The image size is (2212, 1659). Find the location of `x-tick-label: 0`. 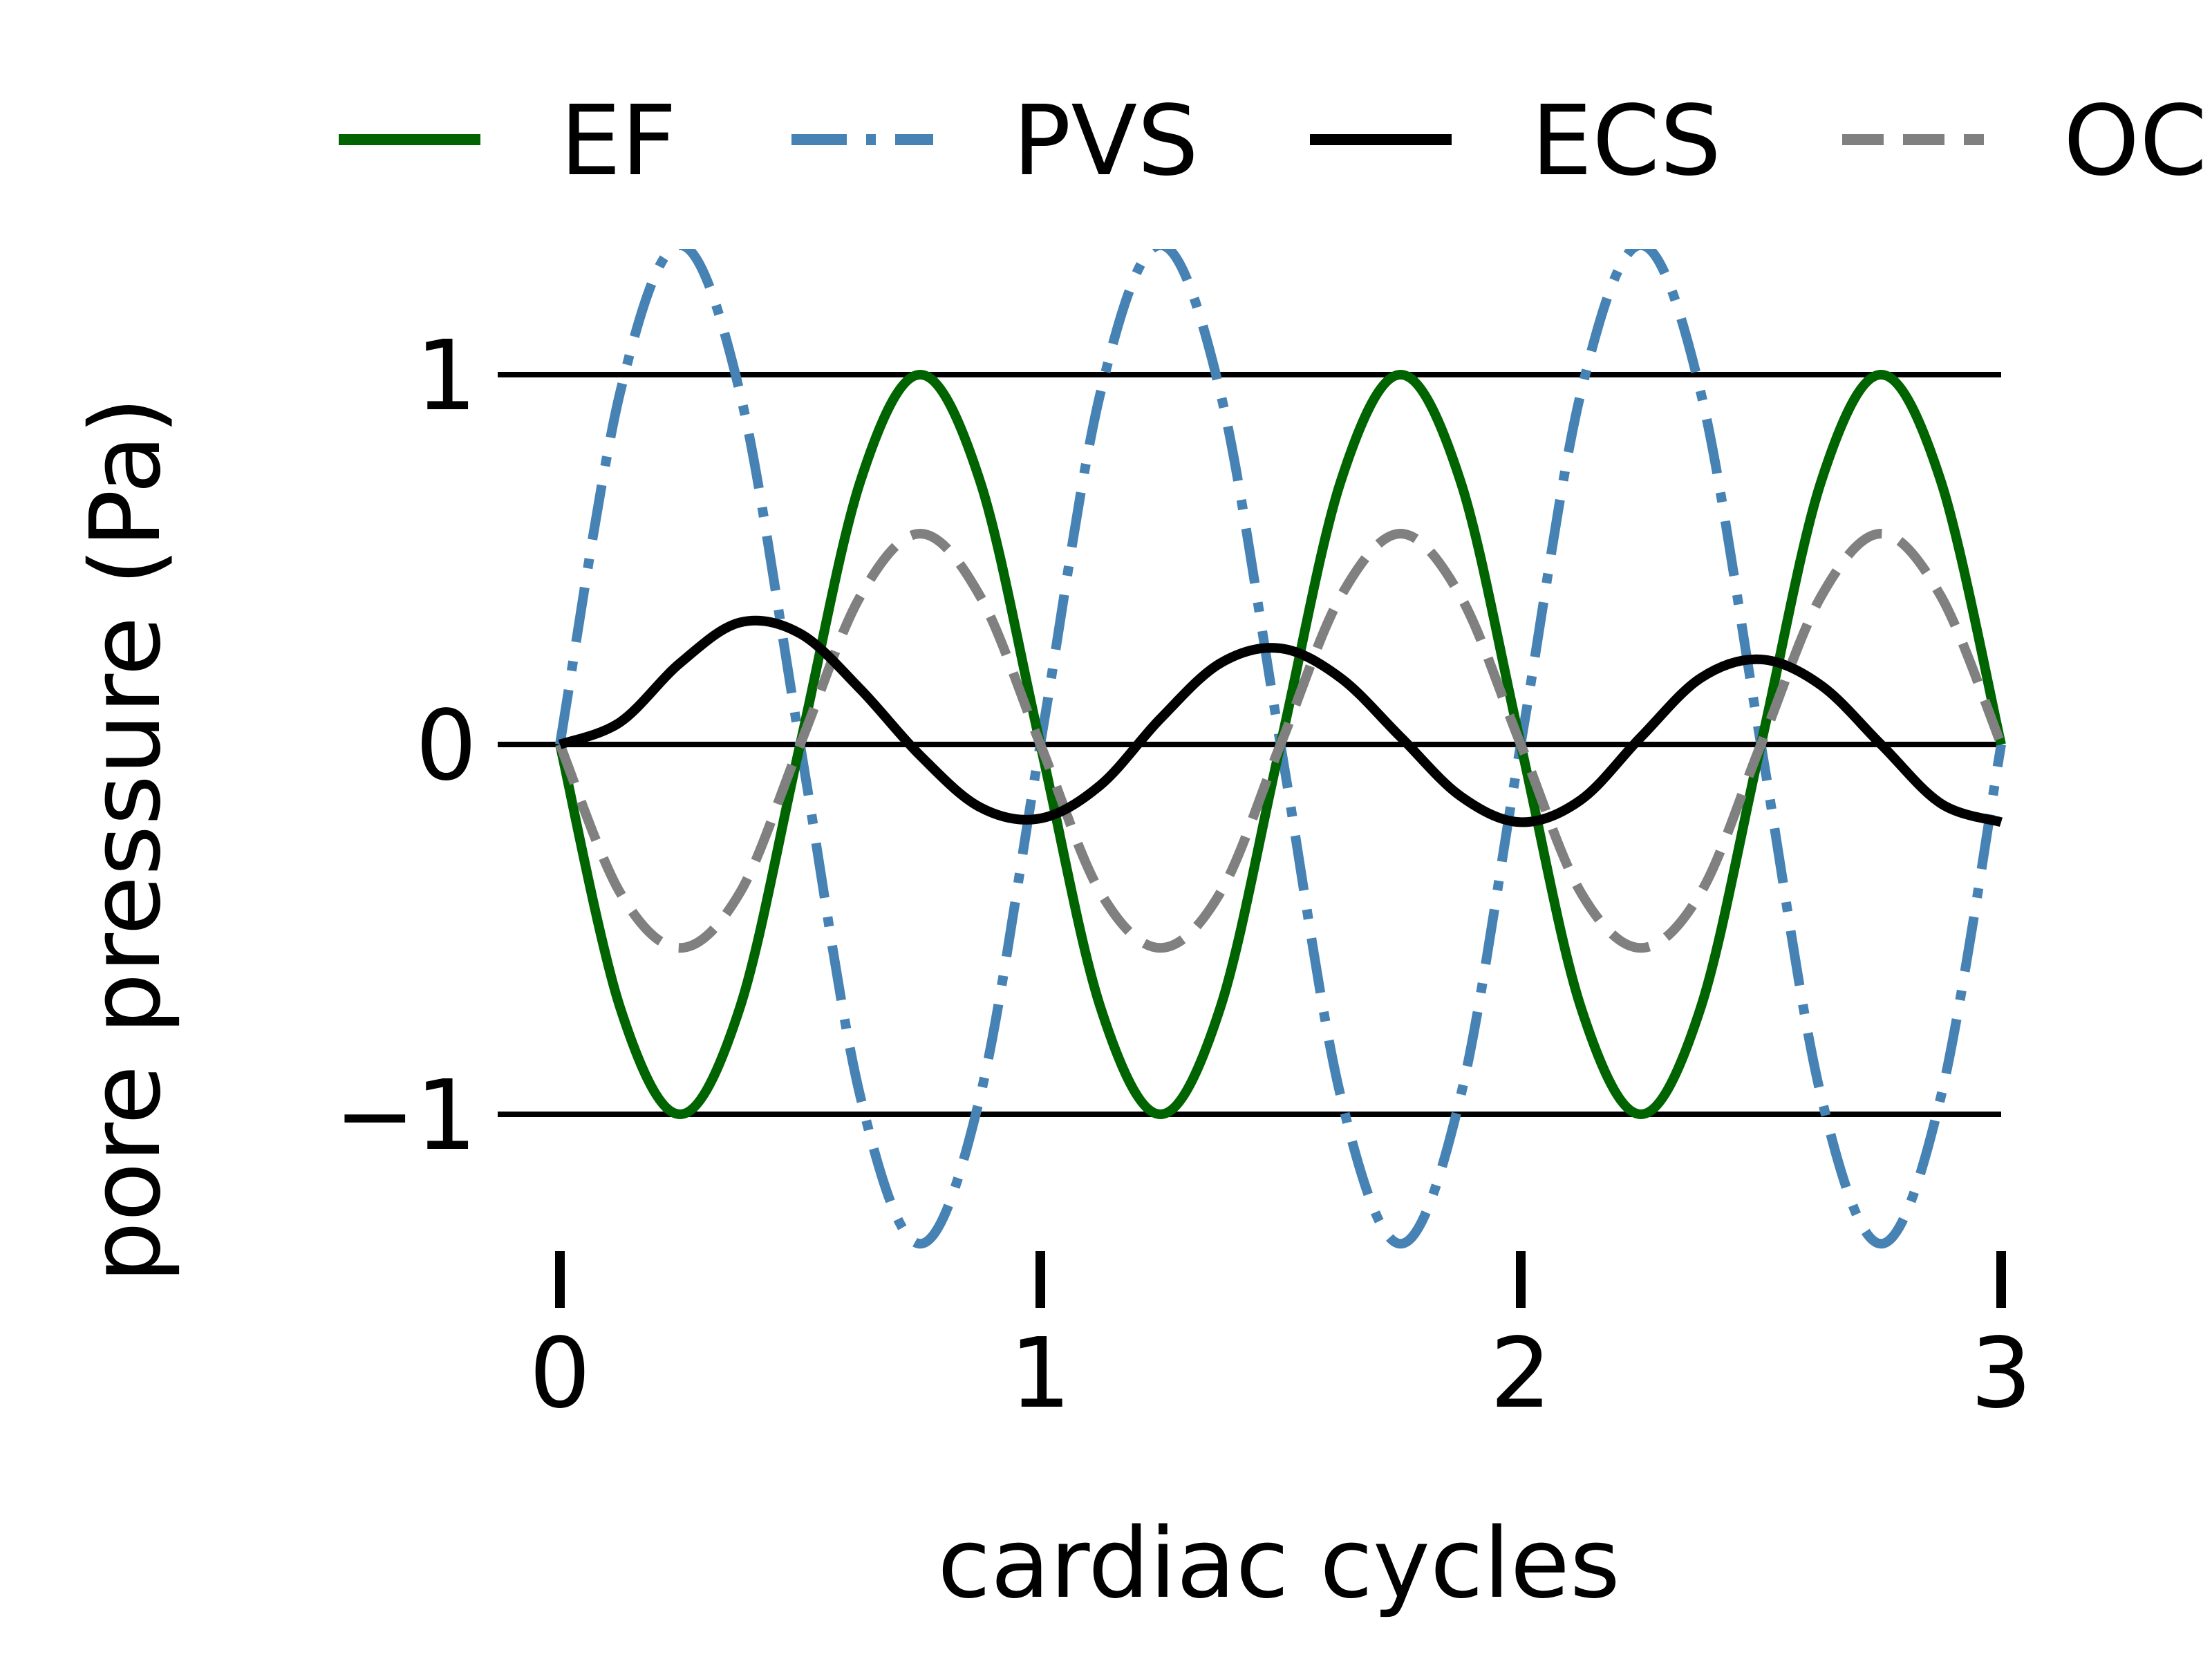

x-tick-label: 0 is located at coordinates (559, 1374).